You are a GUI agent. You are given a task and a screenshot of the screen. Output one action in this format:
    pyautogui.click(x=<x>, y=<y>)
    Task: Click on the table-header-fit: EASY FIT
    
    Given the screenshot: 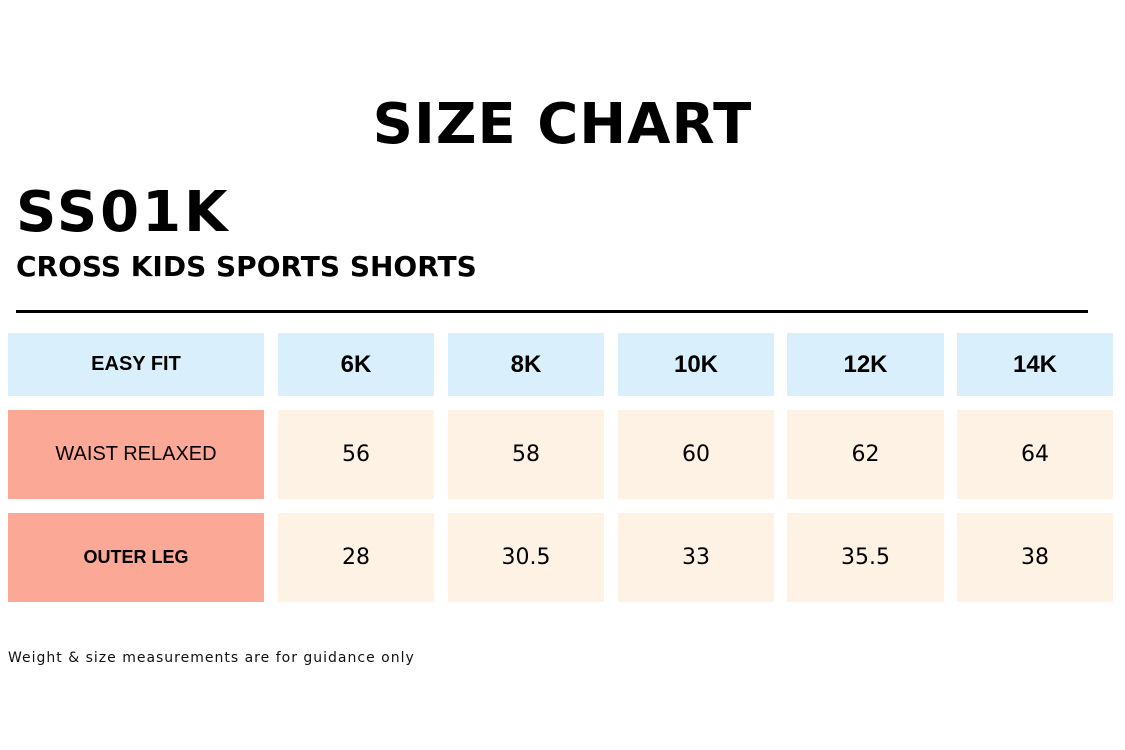 What is the action you would take?
    pyautogui.click(x=136, y=364)
    